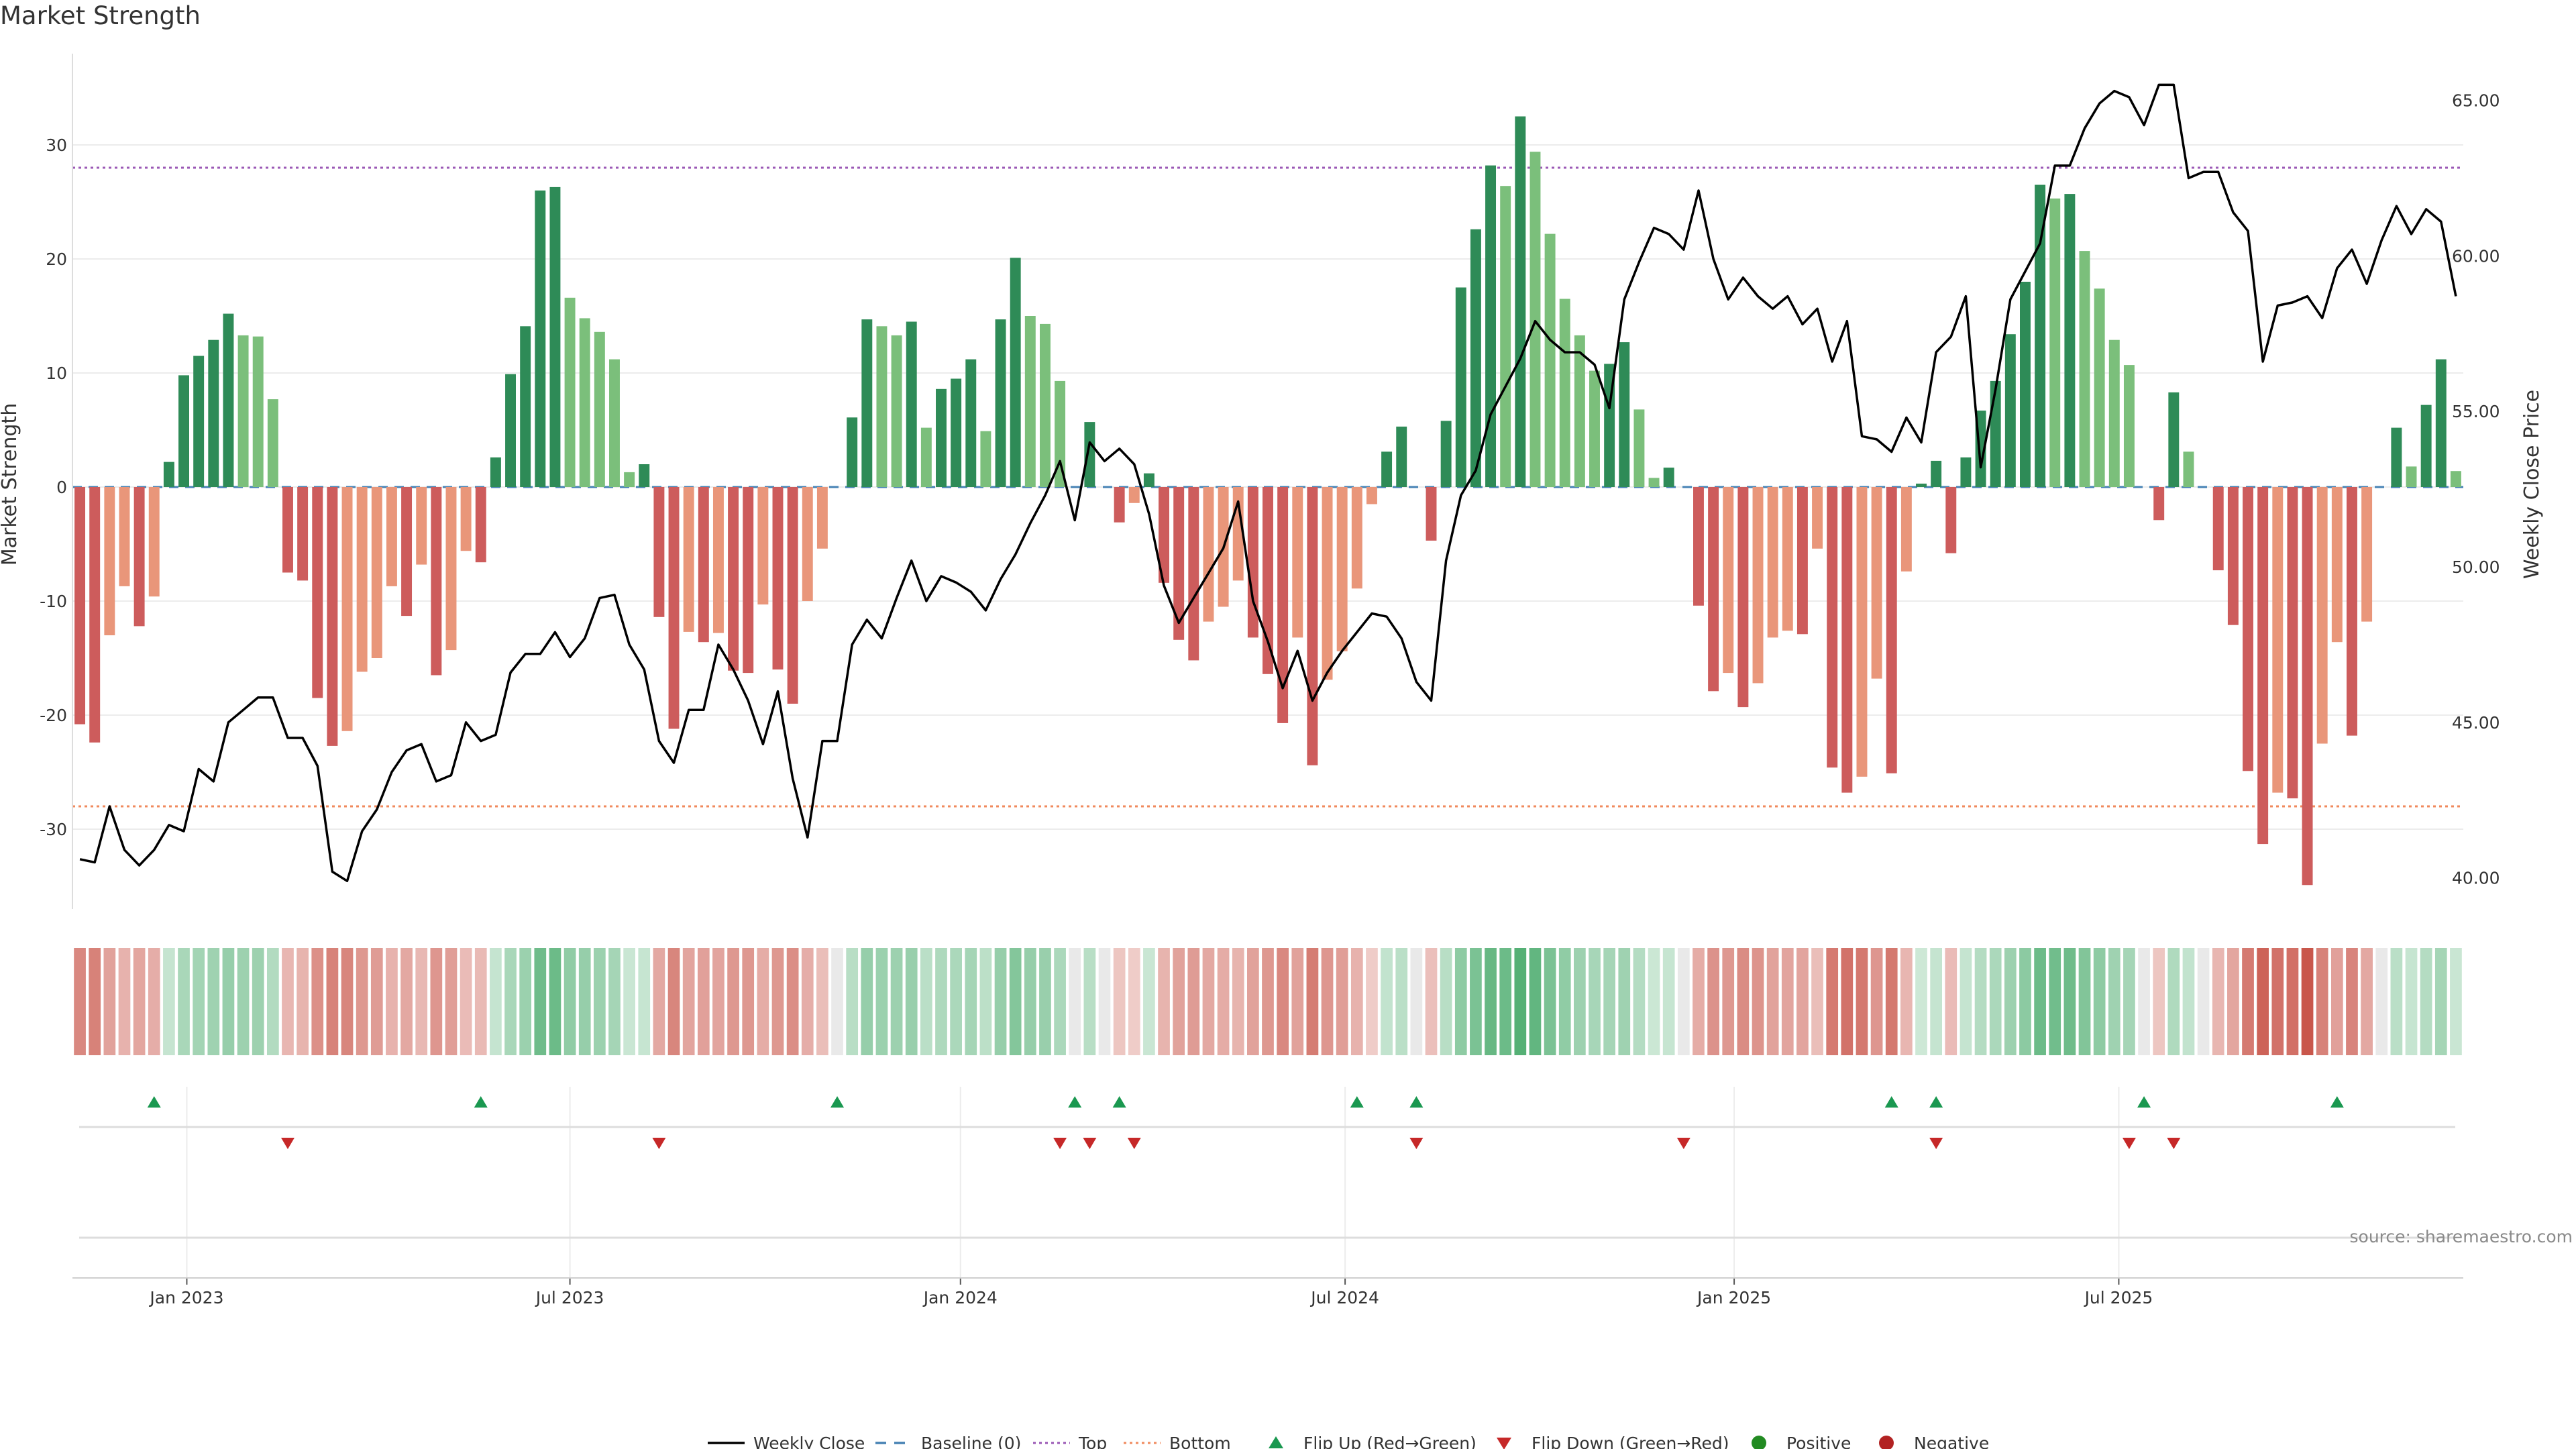 Image resolution: width=2576 pixels, height=1449 pixels. I want to click on legend-label: Baseline (0), so click(971, 1441).